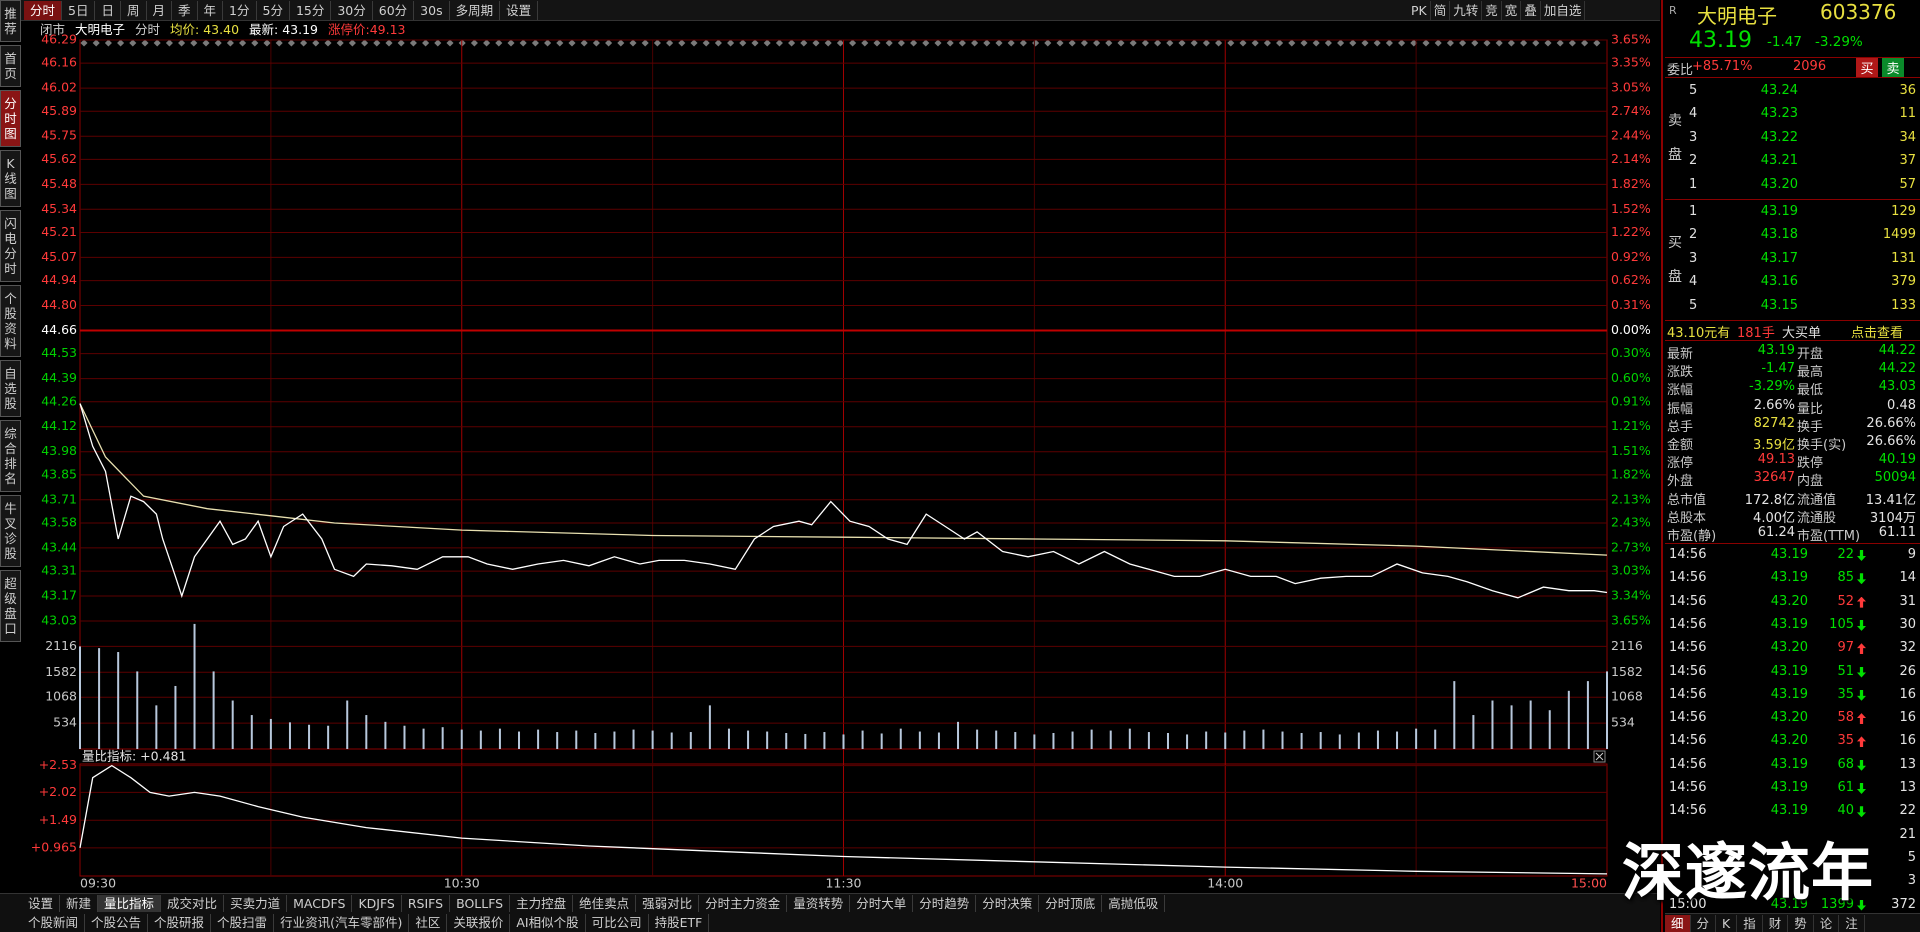 This screenshot has height=932, width=1920. What do you see at coordinates (1599, 756) in the screenshot?
I see `indicator-close` at bounding box center [1599, 756].